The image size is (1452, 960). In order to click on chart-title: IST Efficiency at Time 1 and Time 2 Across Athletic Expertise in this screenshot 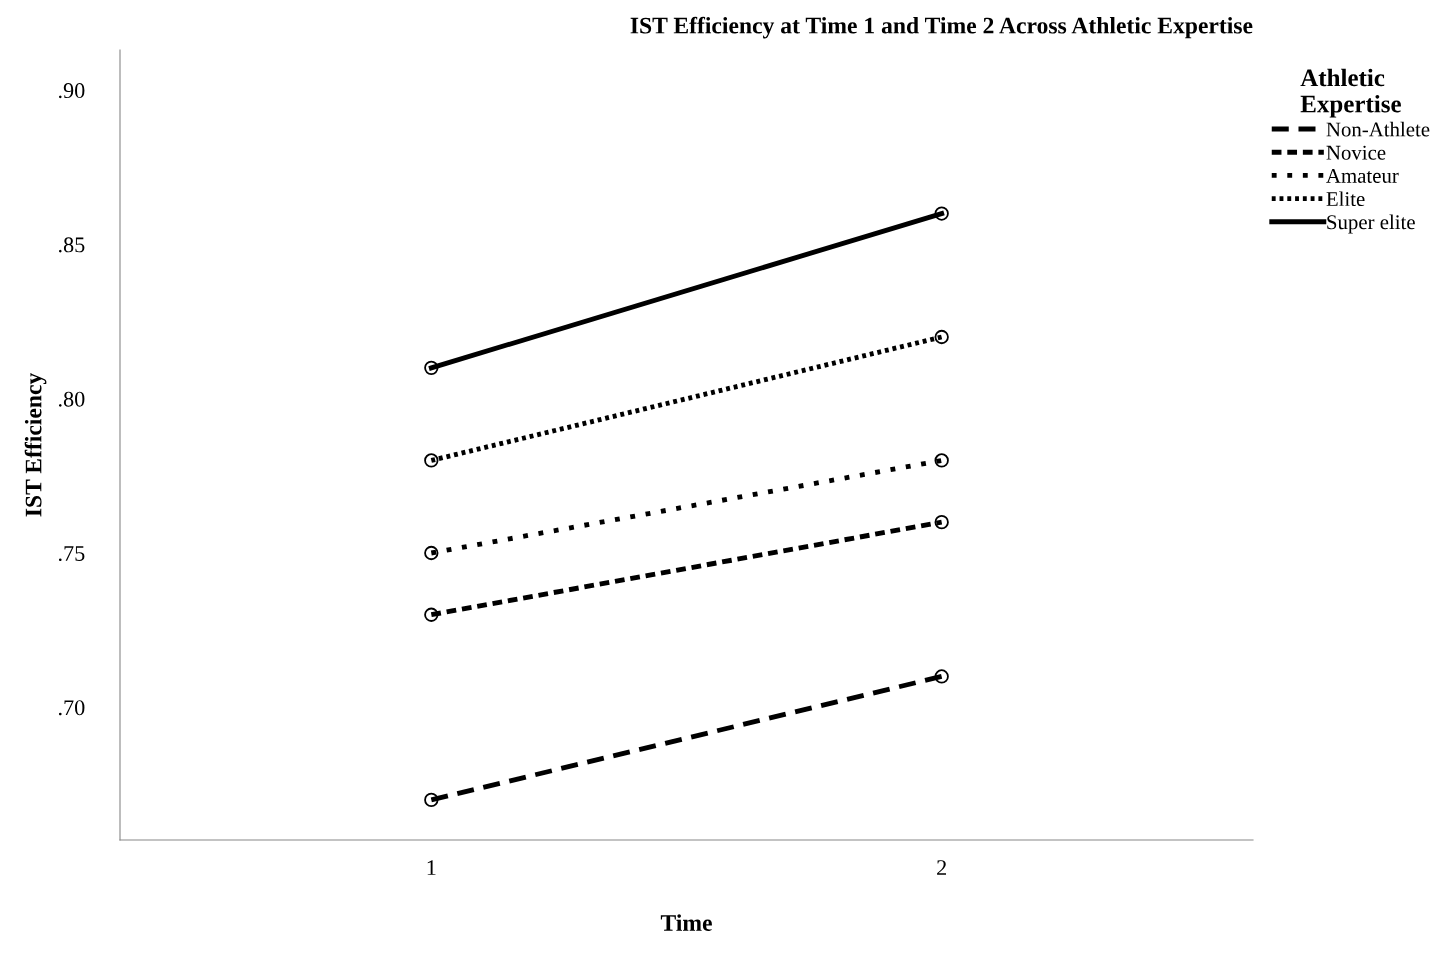, I will do `click(941, 27)`.